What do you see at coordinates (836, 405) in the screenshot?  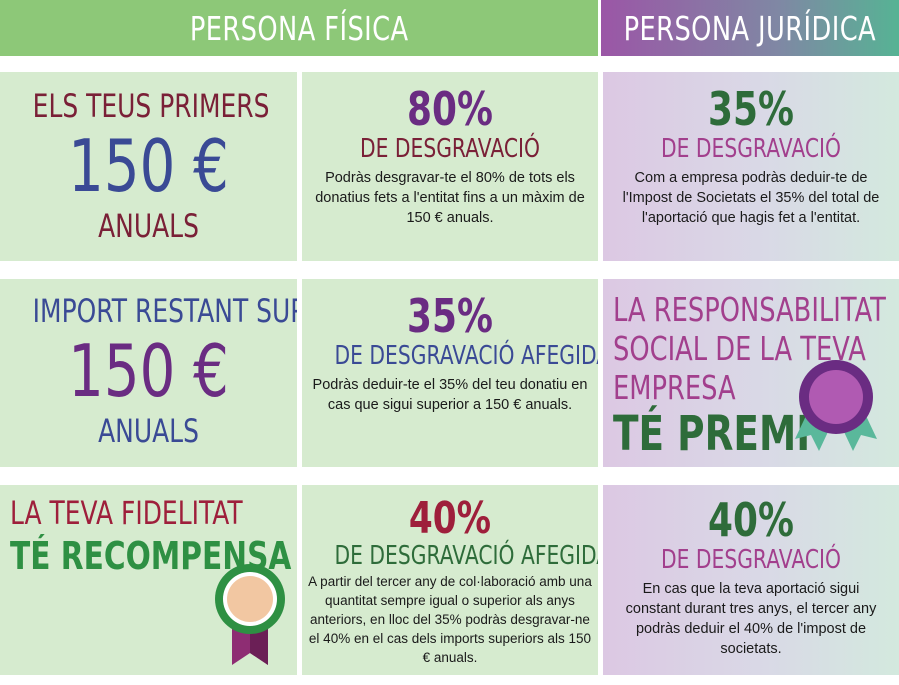 I see `award-ribbon-icon` at bounding box center [836, 405].